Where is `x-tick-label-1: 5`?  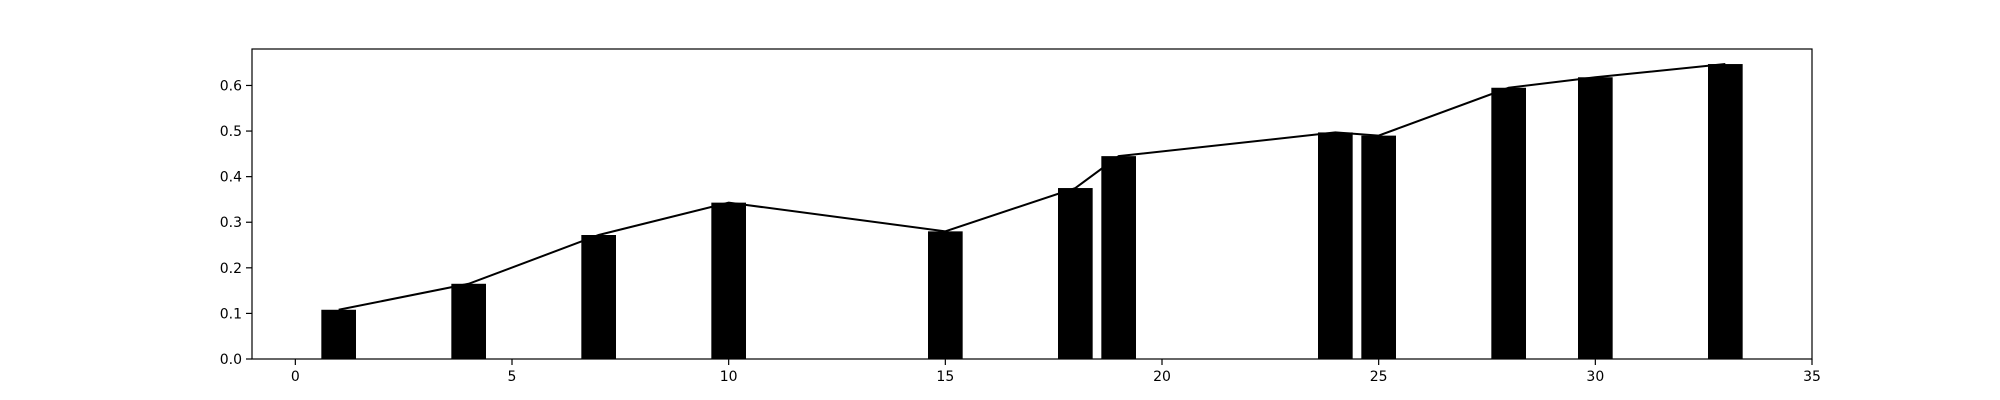 x-tick-label-1: 5 is located at coordinates (512, 377).